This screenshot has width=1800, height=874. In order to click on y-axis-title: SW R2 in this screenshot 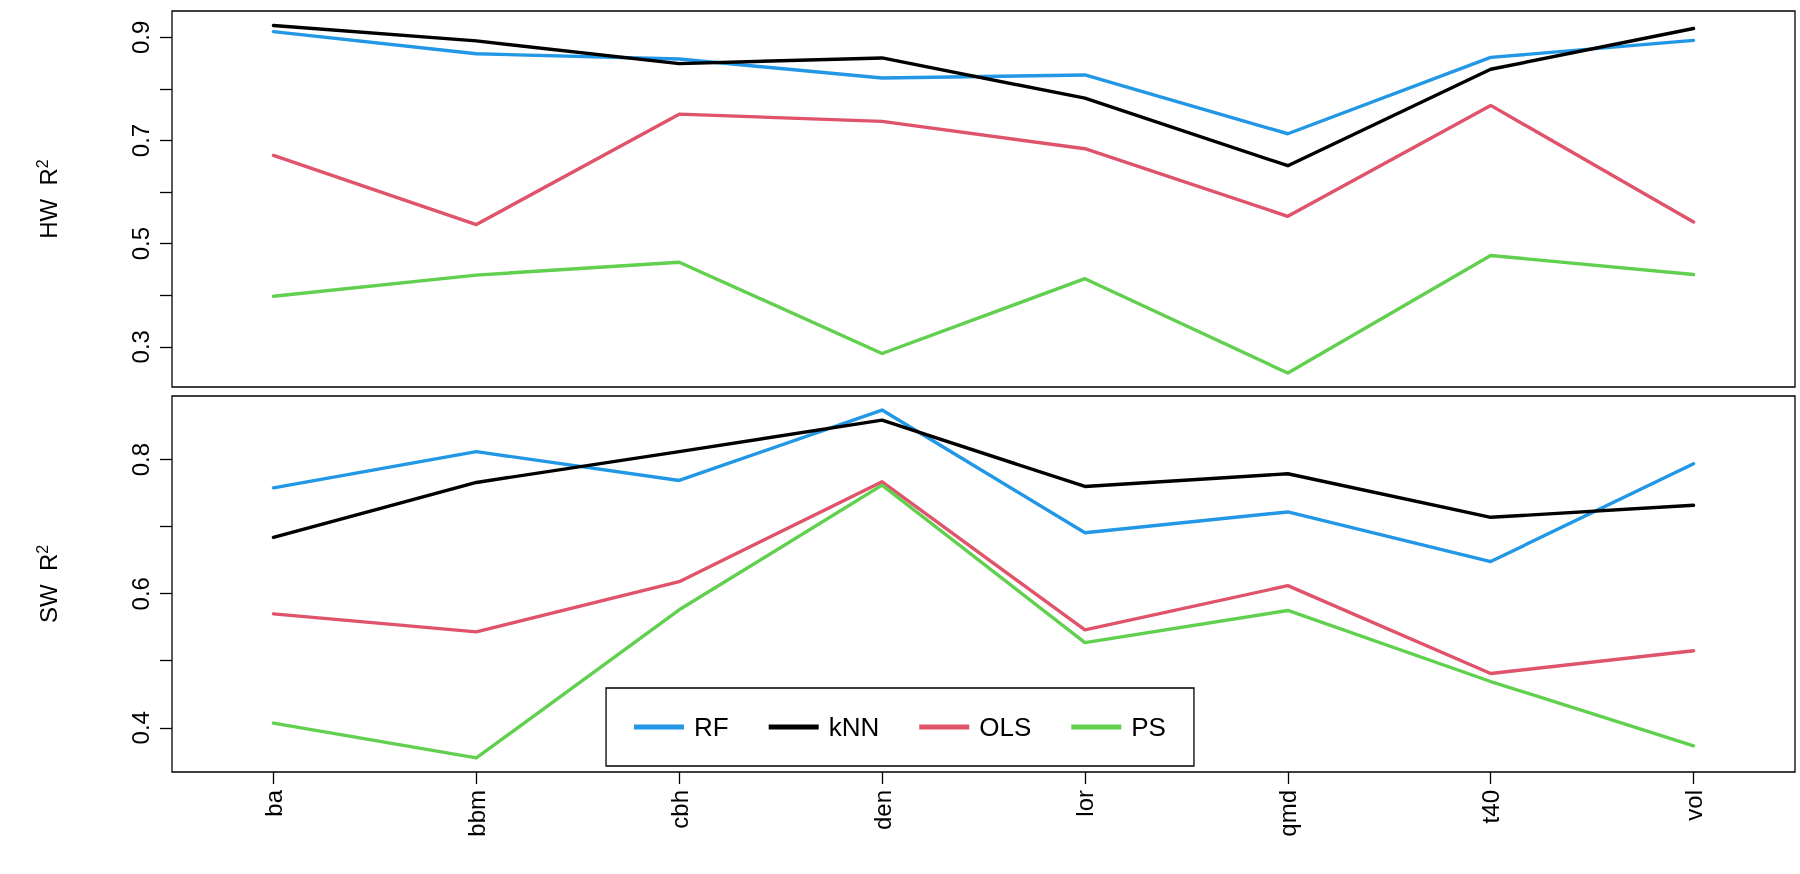, I will do `click(47, 584)`.